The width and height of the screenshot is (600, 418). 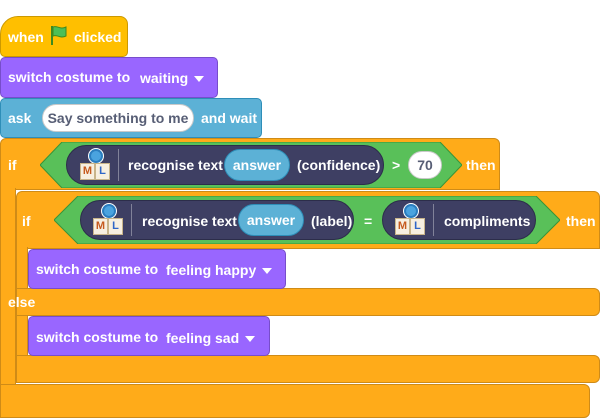 What do you see at coordinates (26, 221) in the screenshot?
I see `inner-if-label: if` at bounding box center [26, 221].